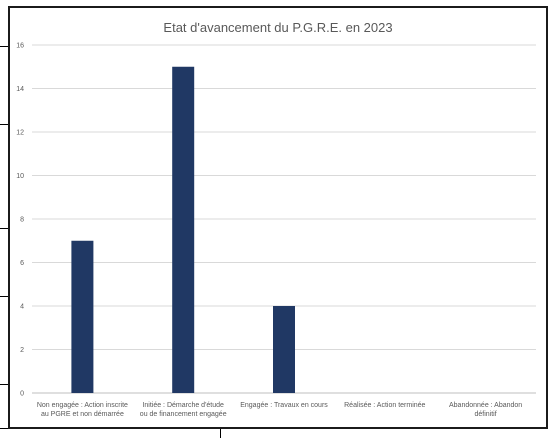 This screenshot has width=554, height=438. I want to click on y-tick-label: 16, so click(20, 46).